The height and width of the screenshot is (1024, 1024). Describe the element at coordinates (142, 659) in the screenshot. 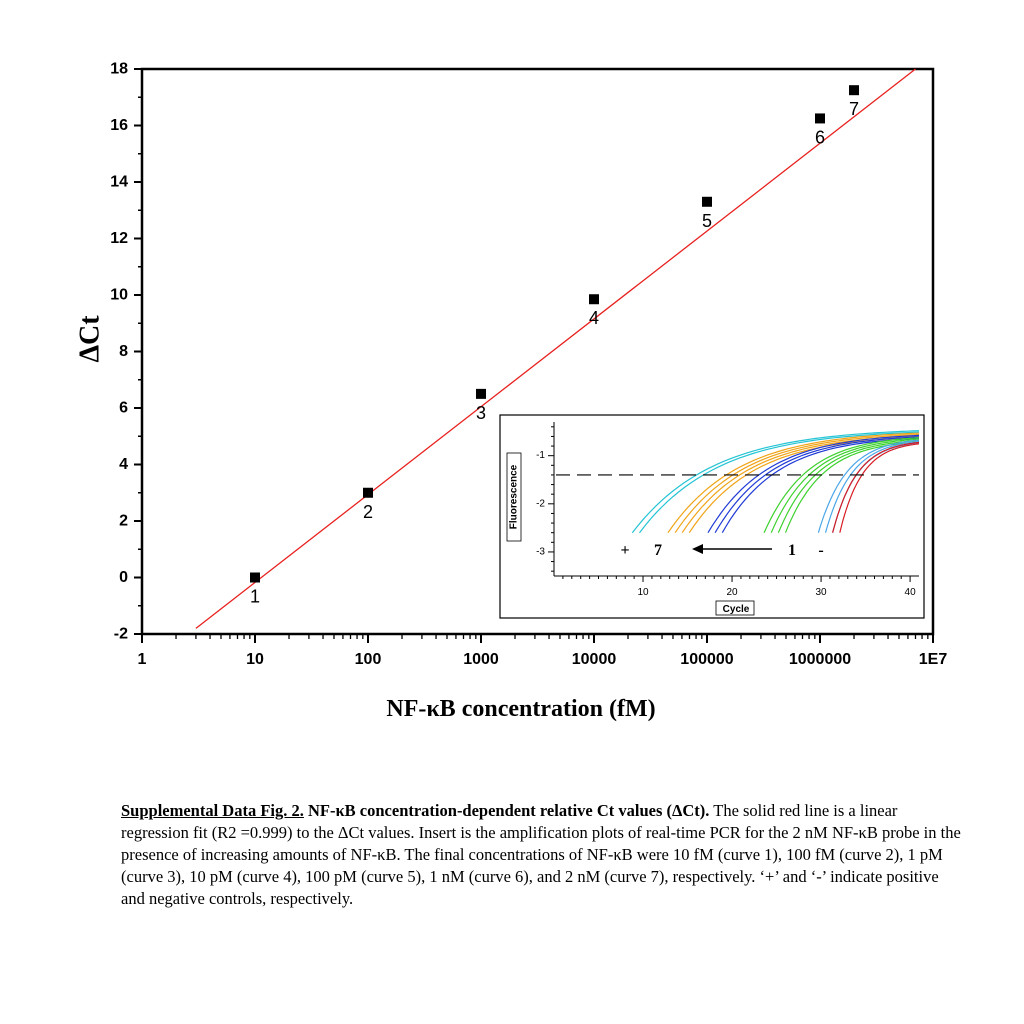

I see `x-tick-label: 1` at that location.